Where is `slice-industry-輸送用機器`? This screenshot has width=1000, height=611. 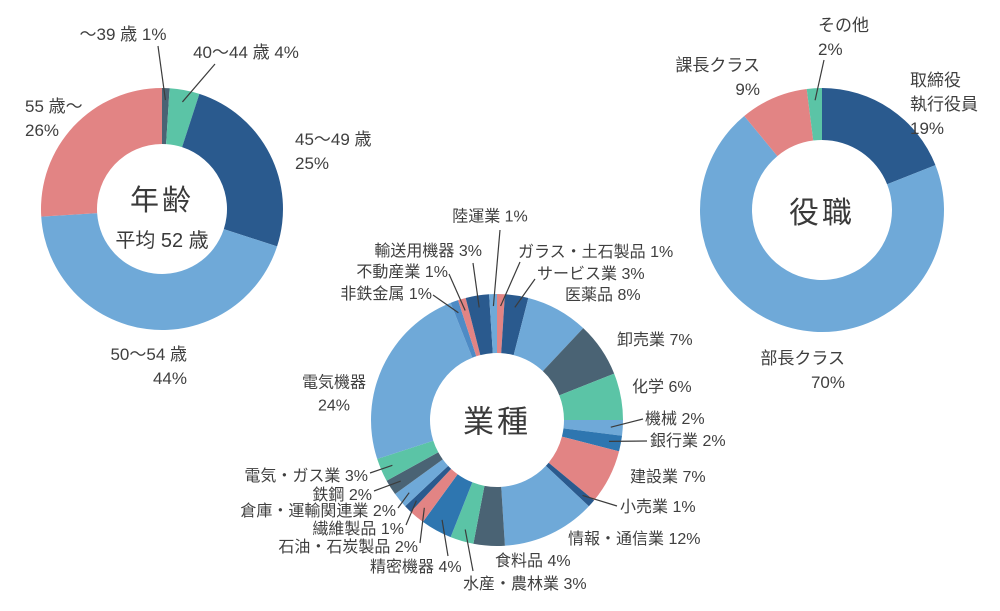 slice-industry-輸送用機器 is located at coordinates (479, 325).